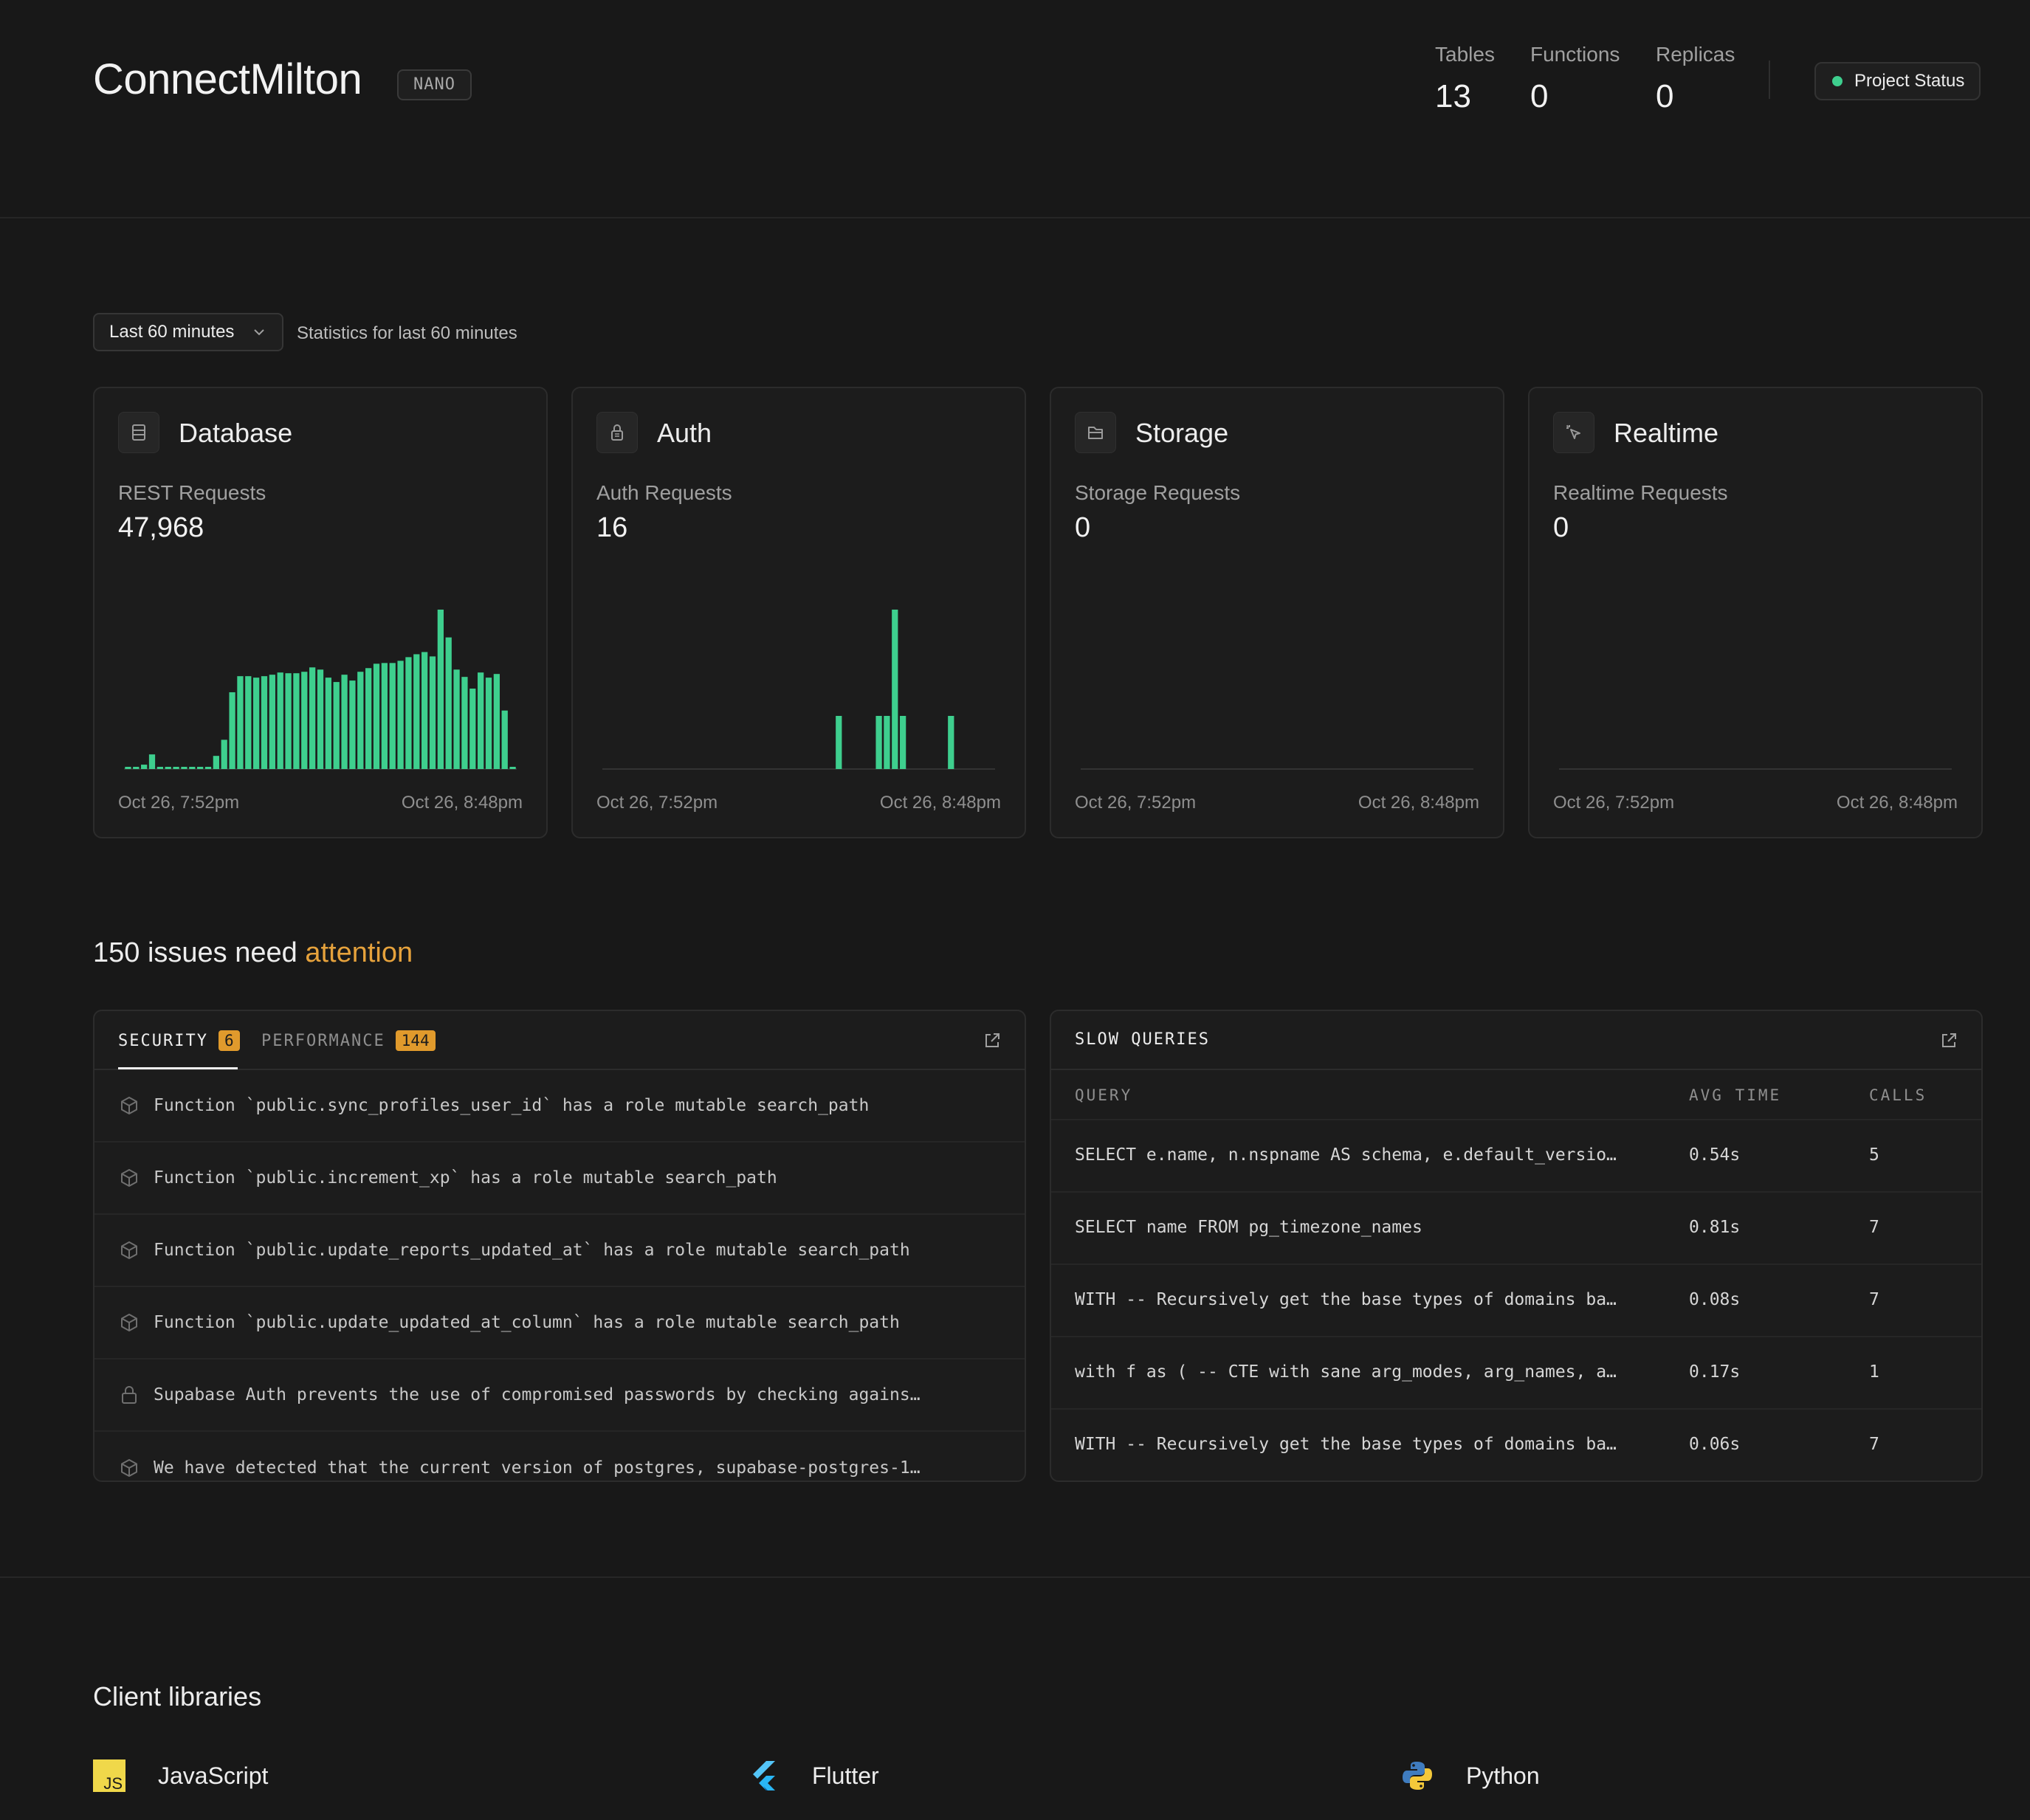 The image size is (2030, 1820). Describe the element at coordinates (1735, 1095) in the screenshot. I see `column-header-avg-time: AVG TIME` at that location.